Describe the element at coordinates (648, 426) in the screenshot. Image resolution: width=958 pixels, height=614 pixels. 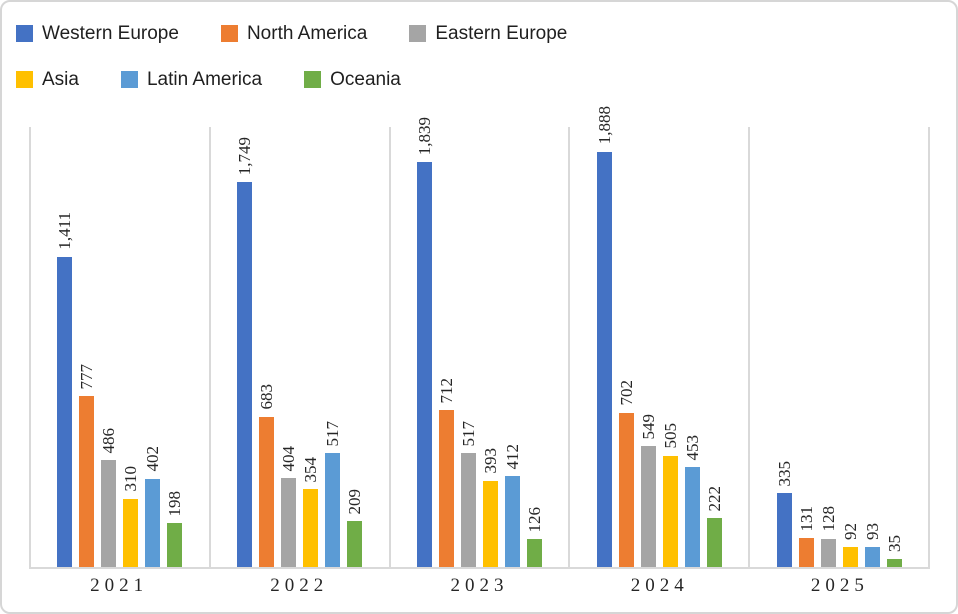
I see `bar-value-label: 549` at that location.